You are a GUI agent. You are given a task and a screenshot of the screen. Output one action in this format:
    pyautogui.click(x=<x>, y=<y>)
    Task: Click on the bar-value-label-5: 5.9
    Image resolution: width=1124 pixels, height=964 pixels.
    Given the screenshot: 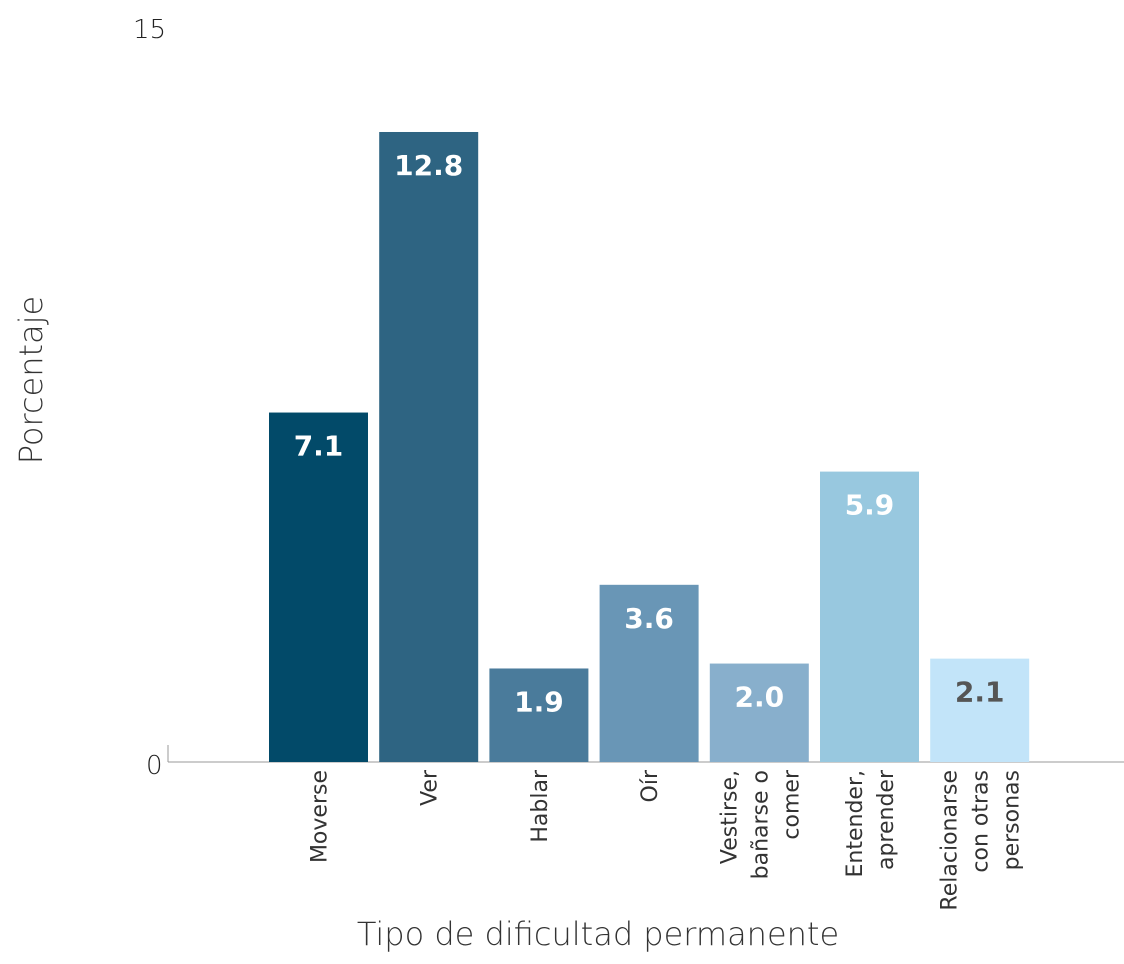 What is the action you would take?
    pyautogui.click(x=870, y=505)
    